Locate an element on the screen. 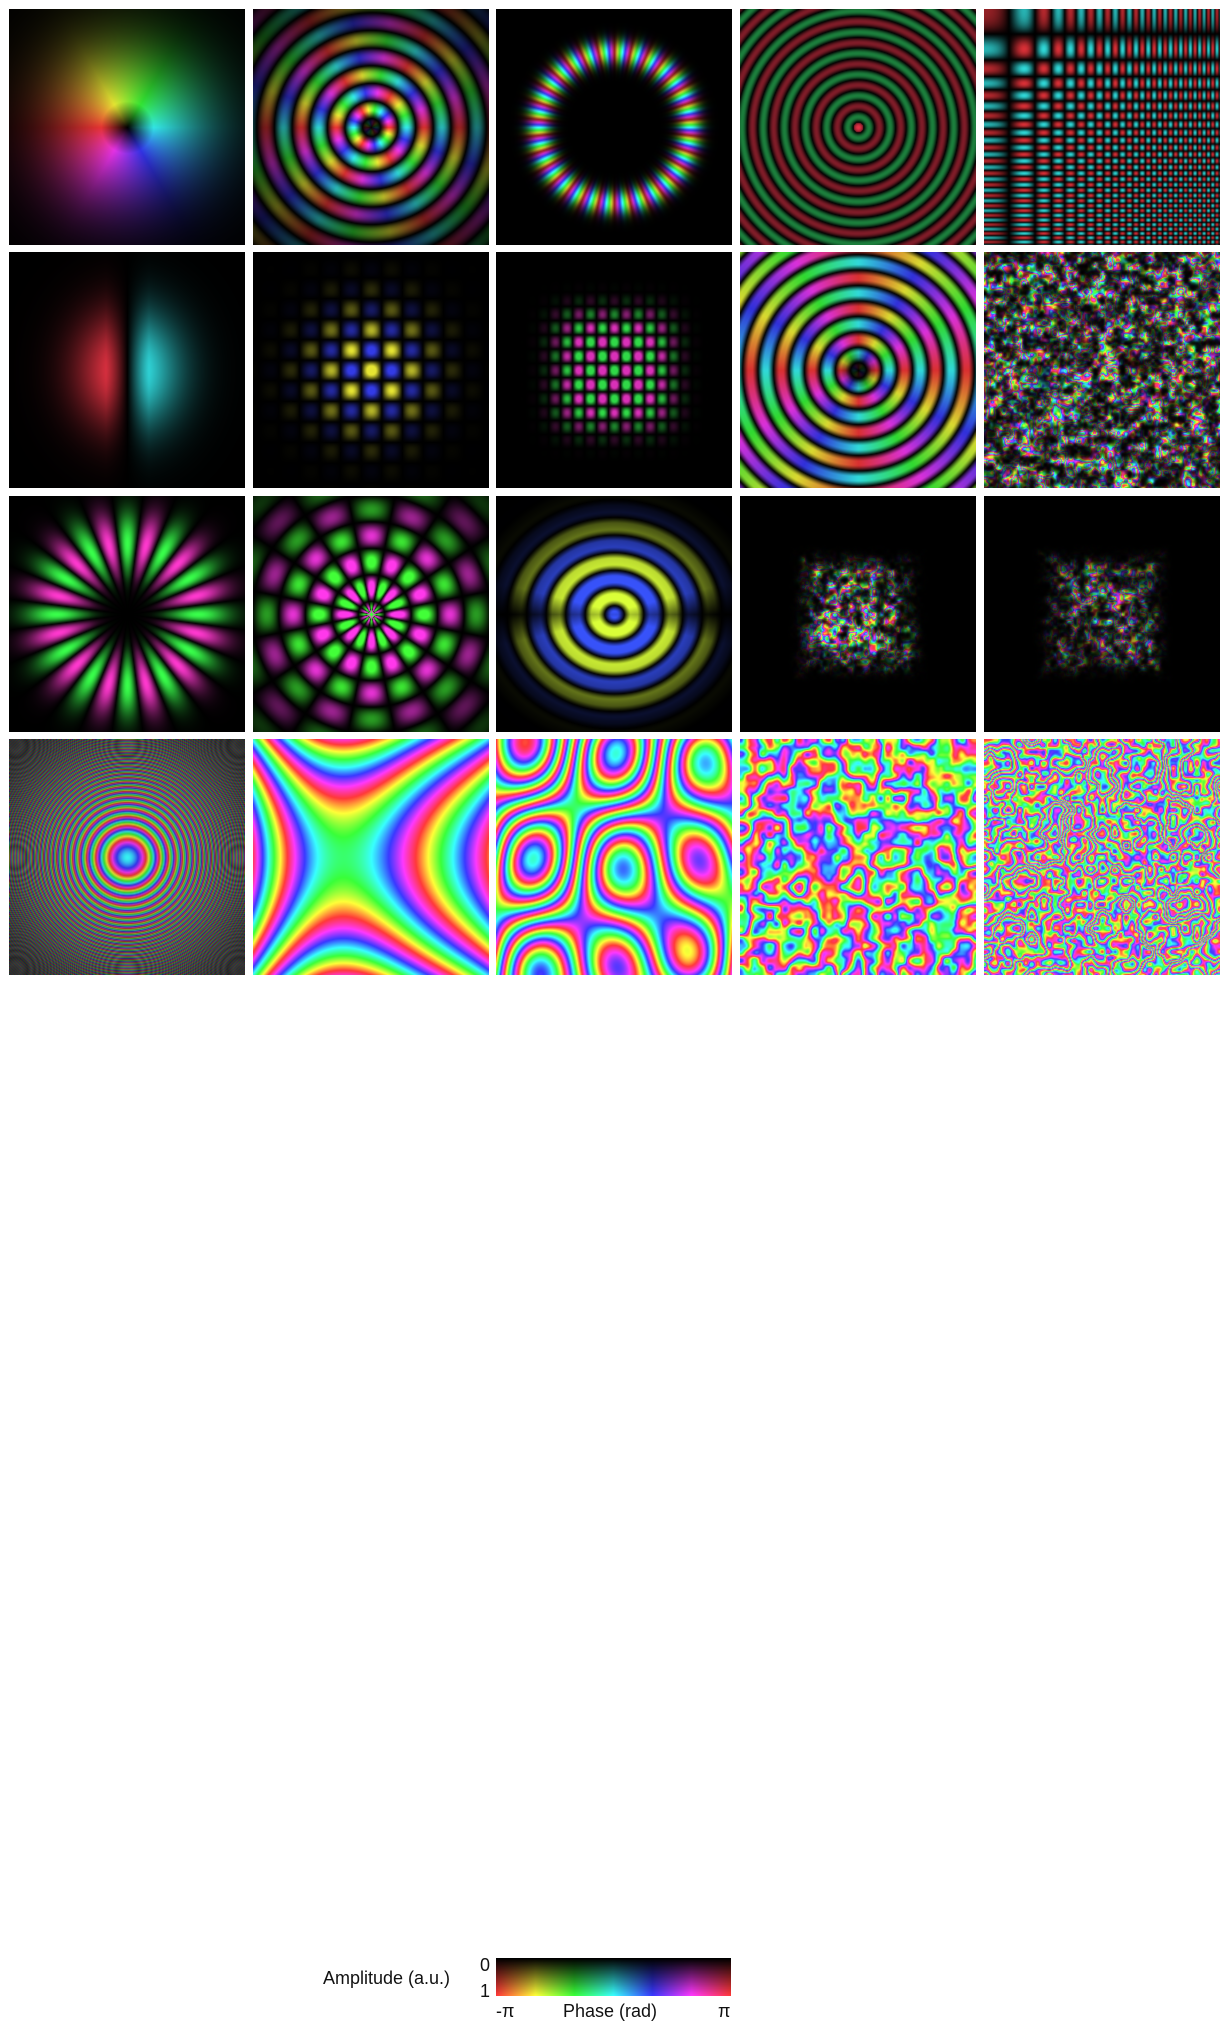  panel-rectangular-grid is located at coordinates (1102, 127).